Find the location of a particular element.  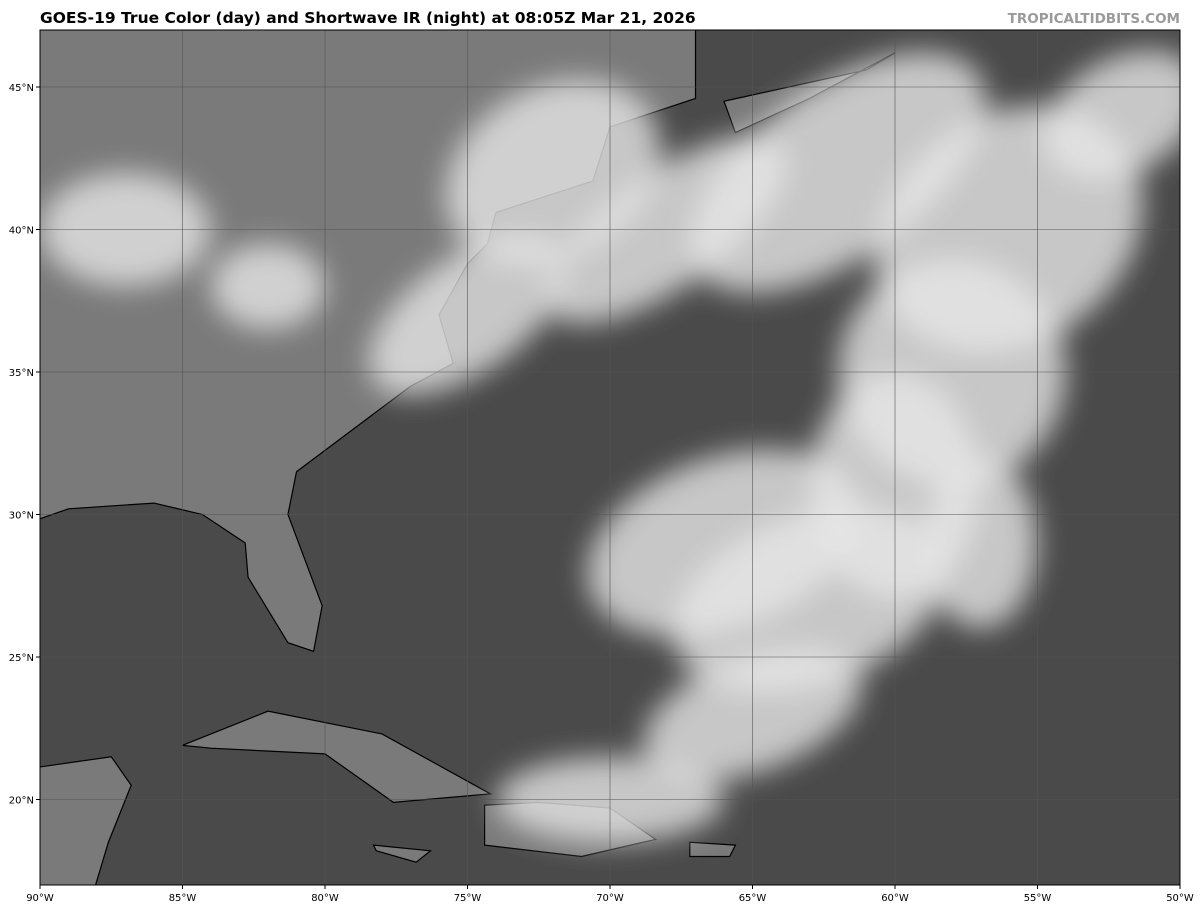

land-puerto-rico is located at coordinates (713, 849).